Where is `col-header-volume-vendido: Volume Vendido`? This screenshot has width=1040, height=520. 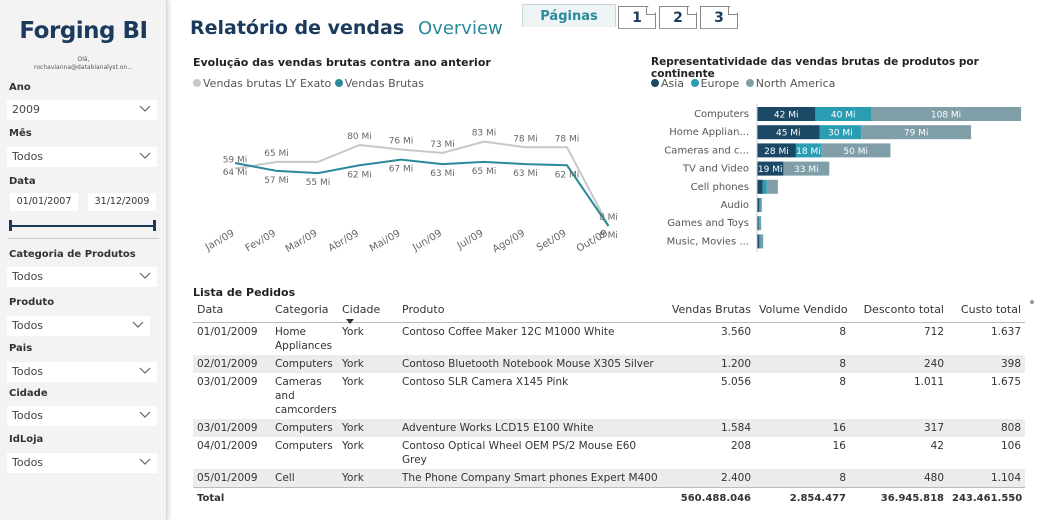 col-header-volume-vendido: Volume Vendido is located at coordinates (802, 312).